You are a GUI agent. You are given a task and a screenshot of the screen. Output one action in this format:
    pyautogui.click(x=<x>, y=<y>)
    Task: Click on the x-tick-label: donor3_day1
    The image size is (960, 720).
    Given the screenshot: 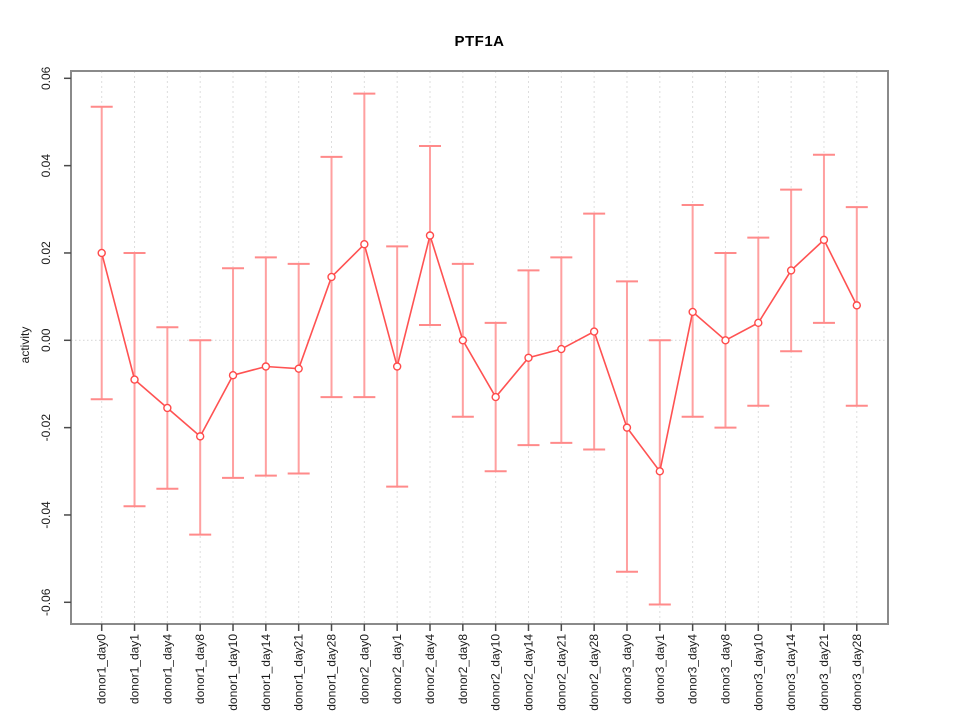 What is the action you would take?
    pyautogui.click(x=660, y=669)
    